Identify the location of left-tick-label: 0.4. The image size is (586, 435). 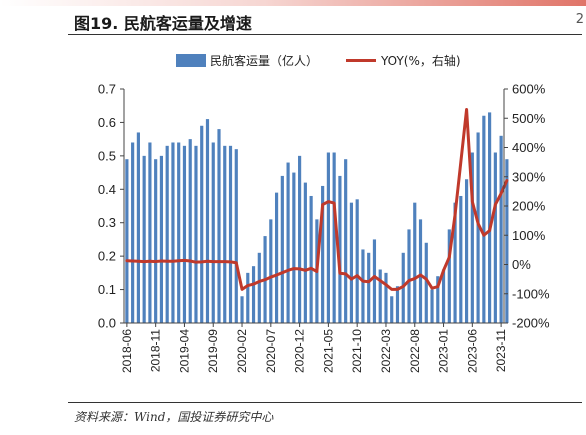
(107, 189).